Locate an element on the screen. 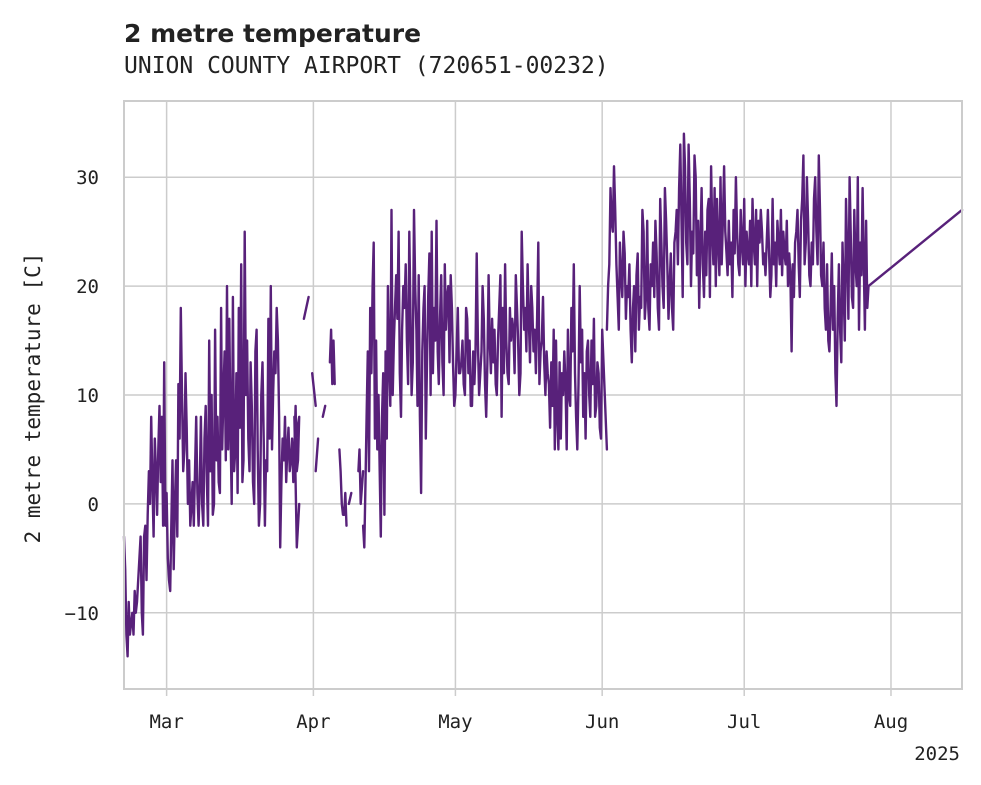 This screenshot has height=785, width=981. x-axis: Mar Apr May Jun Jul Aug is located at coordinates (528, 711).